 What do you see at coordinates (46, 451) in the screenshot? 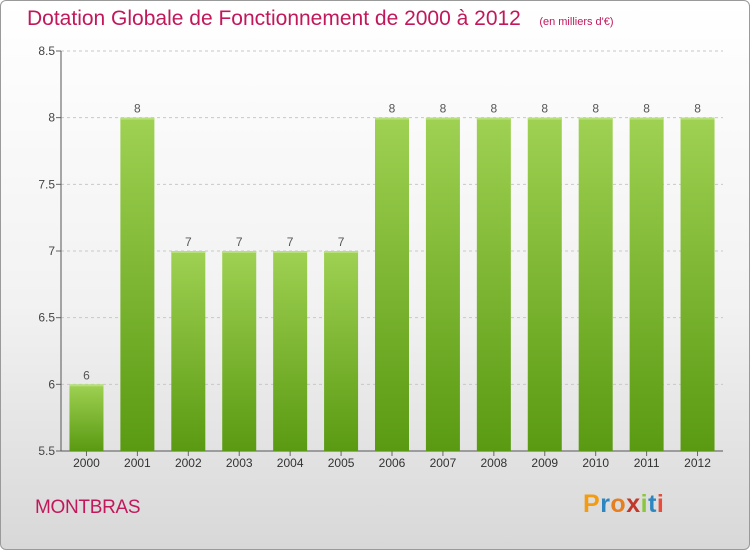
I see `y-tick-label: 5.5` at bounding box center [46, 451].